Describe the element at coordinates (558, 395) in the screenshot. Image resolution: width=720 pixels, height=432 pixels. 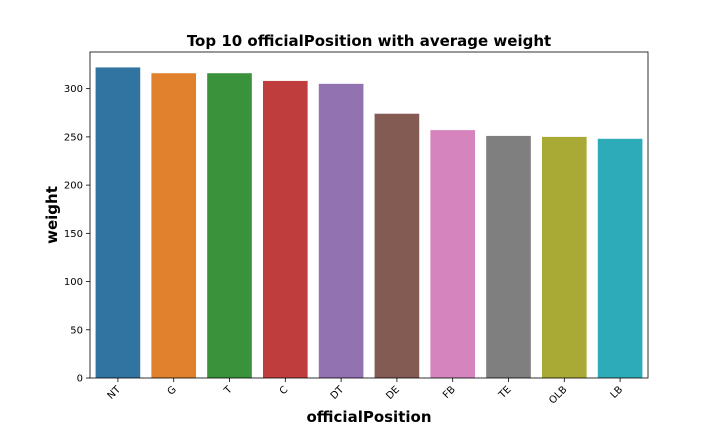
I see `x-tick-label: OLB` at that location.